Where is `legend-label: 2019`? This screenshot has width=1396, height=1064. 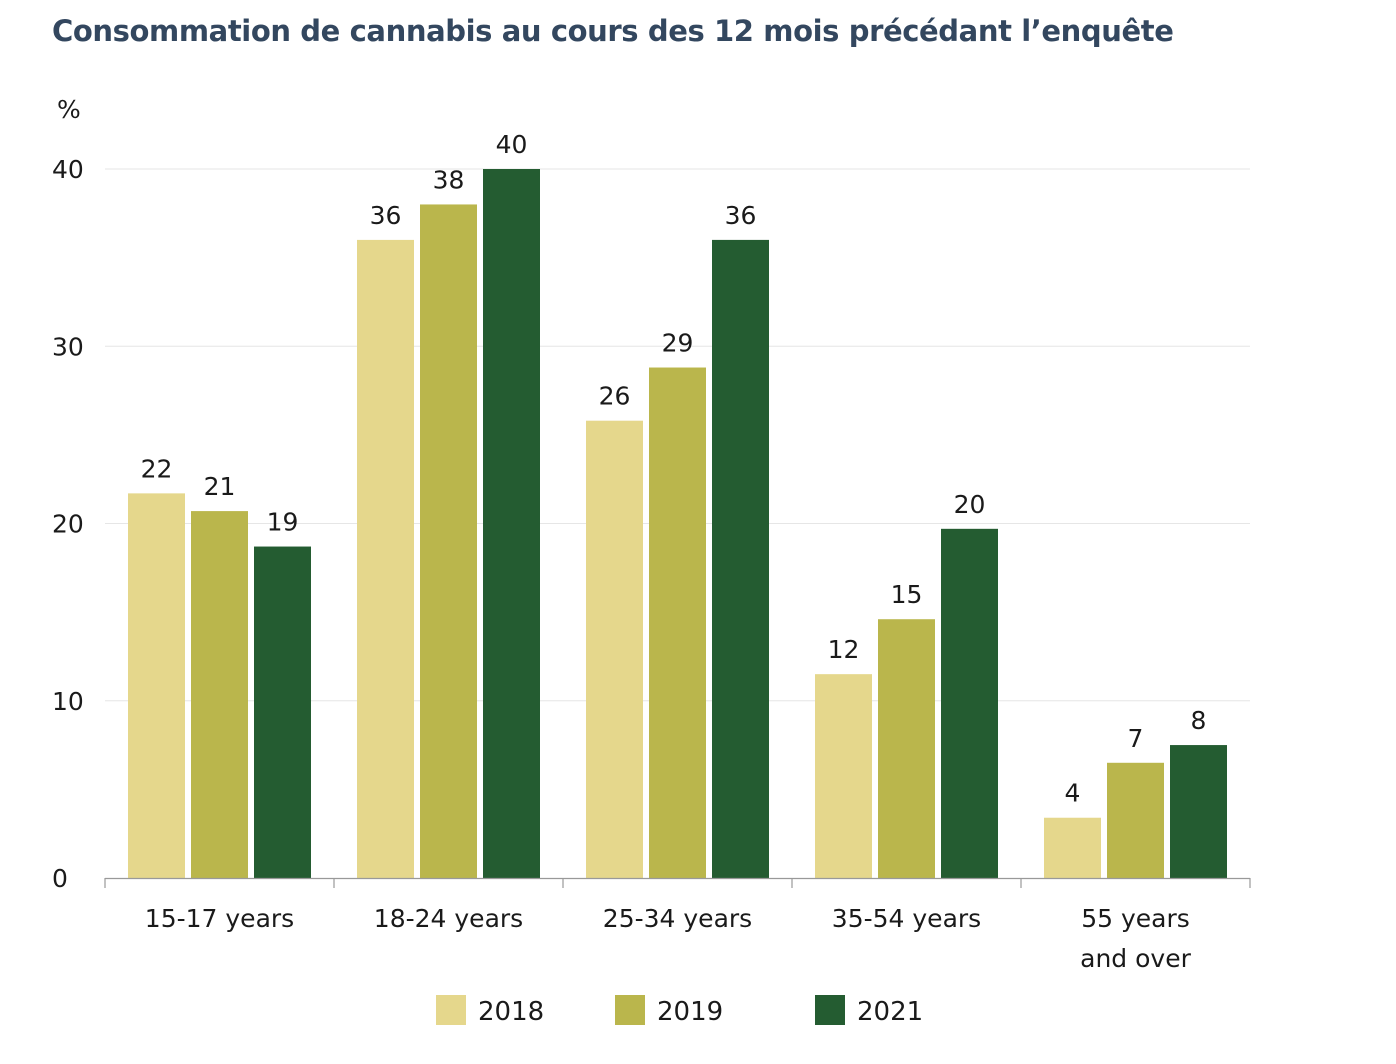 legend-label: 2019 is located at coordinates (690, 1012).